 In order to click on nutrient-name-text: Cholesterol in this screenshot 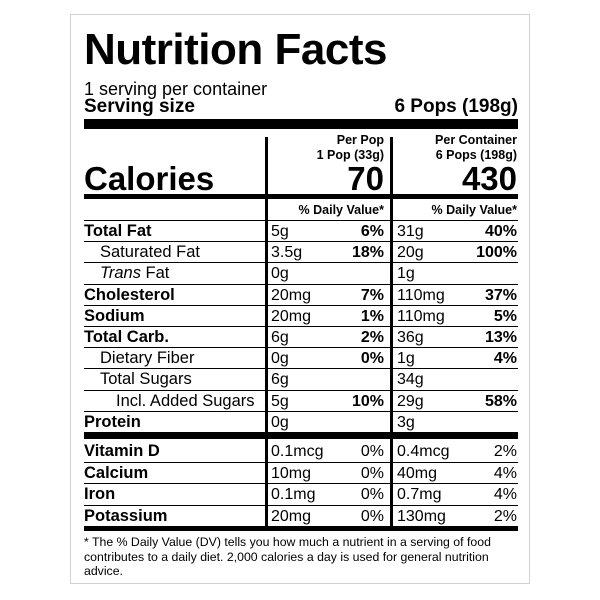, I will do `click(129, 294)`.